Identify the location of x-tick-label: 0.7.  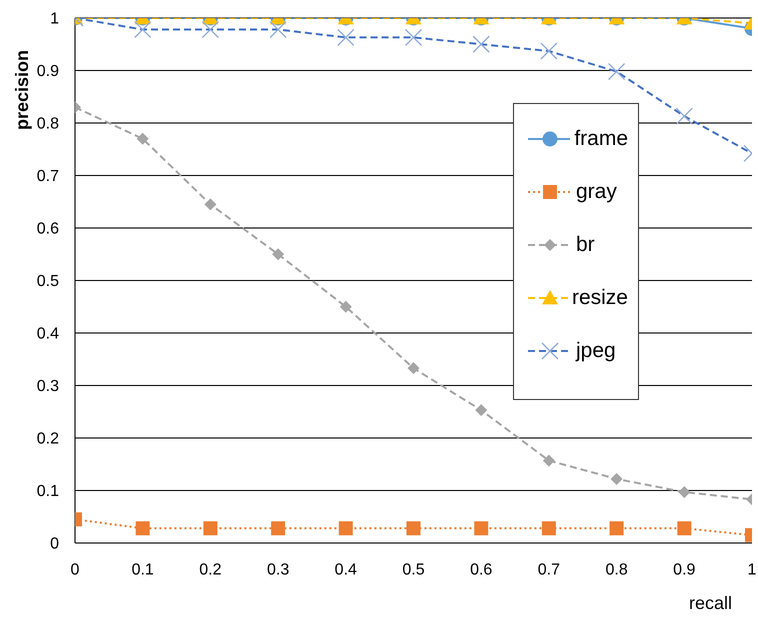
(549, 569).